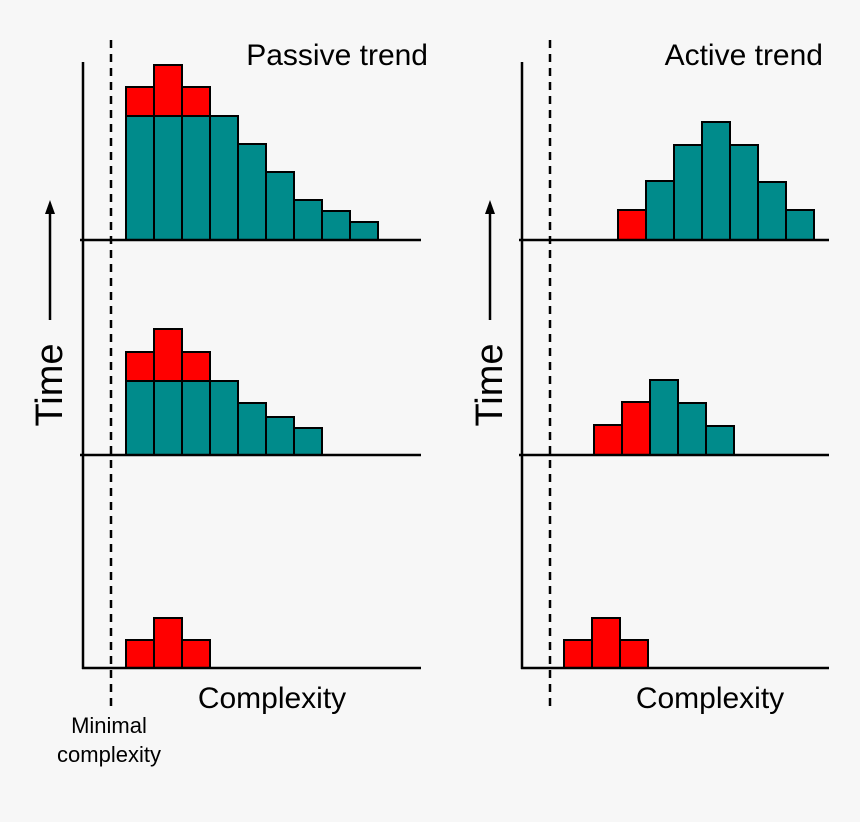  I want to click on panel-title: Active trend, so click(744, 55).